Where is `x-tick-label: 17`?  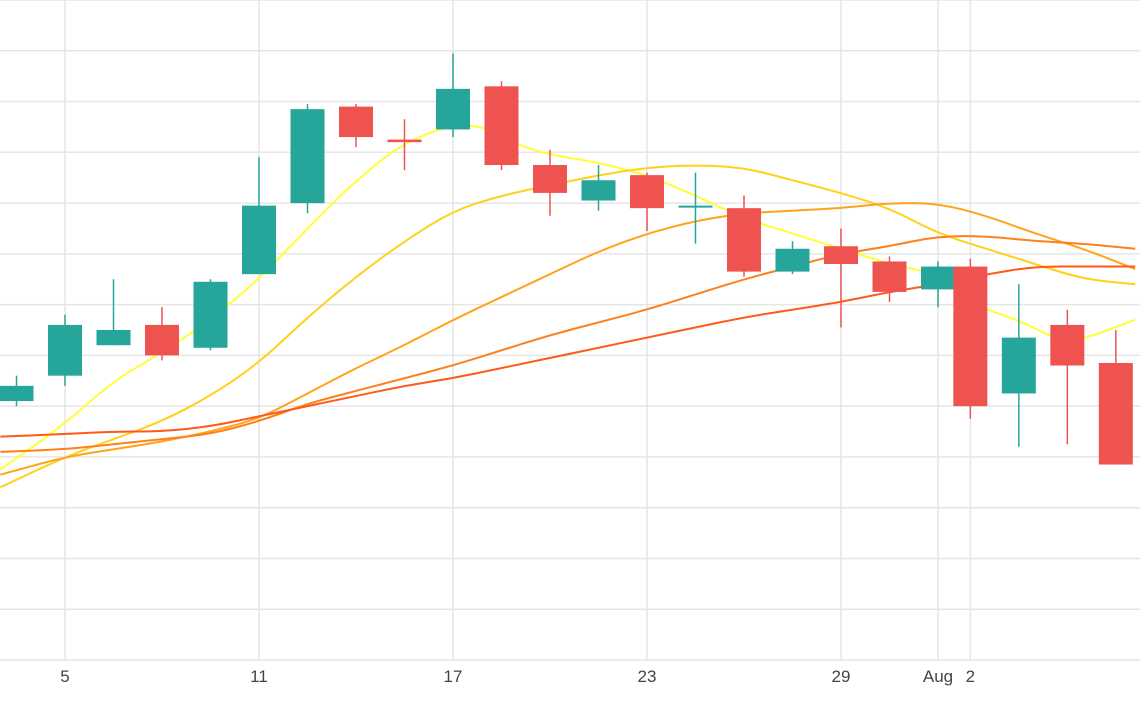 x-tick-label: 17 is located at coordinates (453, 676).